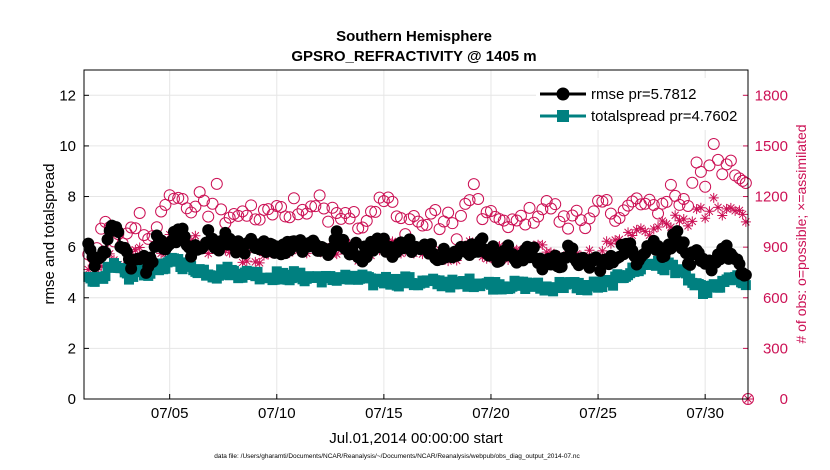 This screenshot has height=470, width=830. I want to click on y-tick-label-left: 4, so click(72, 298).